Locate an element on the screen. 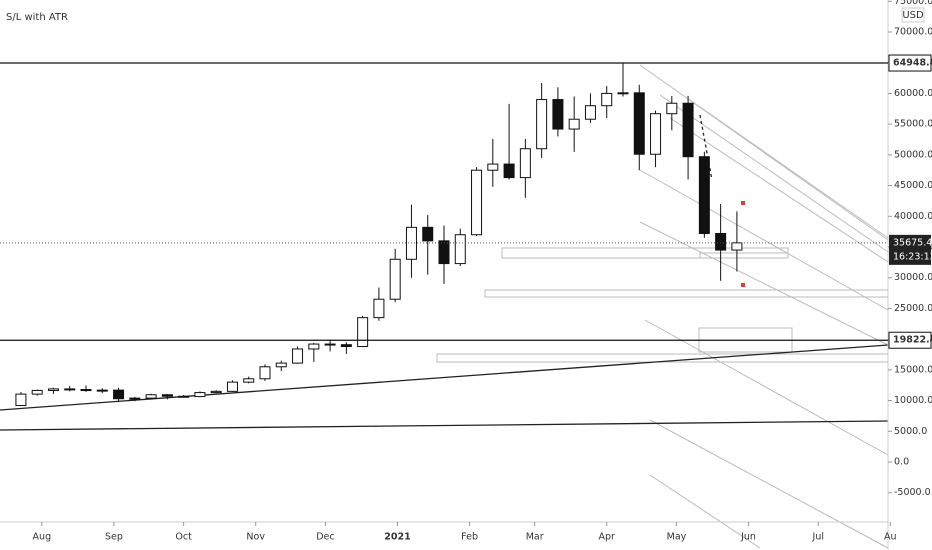 Image resolution: width=932 pixels, height=550 pixels. currency: USD is located at coordinates (913, 15).